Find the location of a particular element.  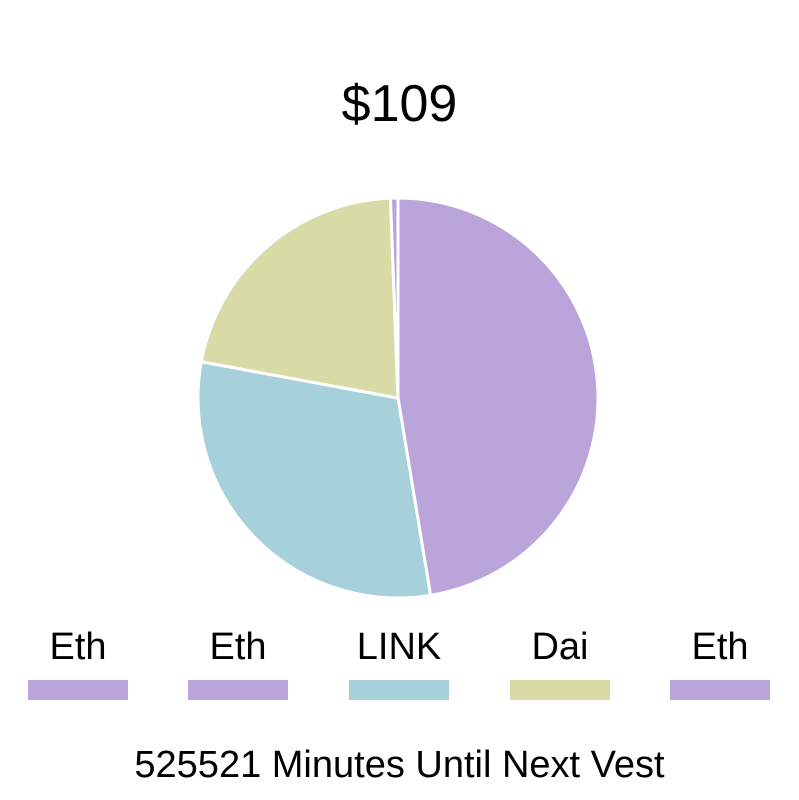

legend-label: Dai is located at coordinates (560, 647).